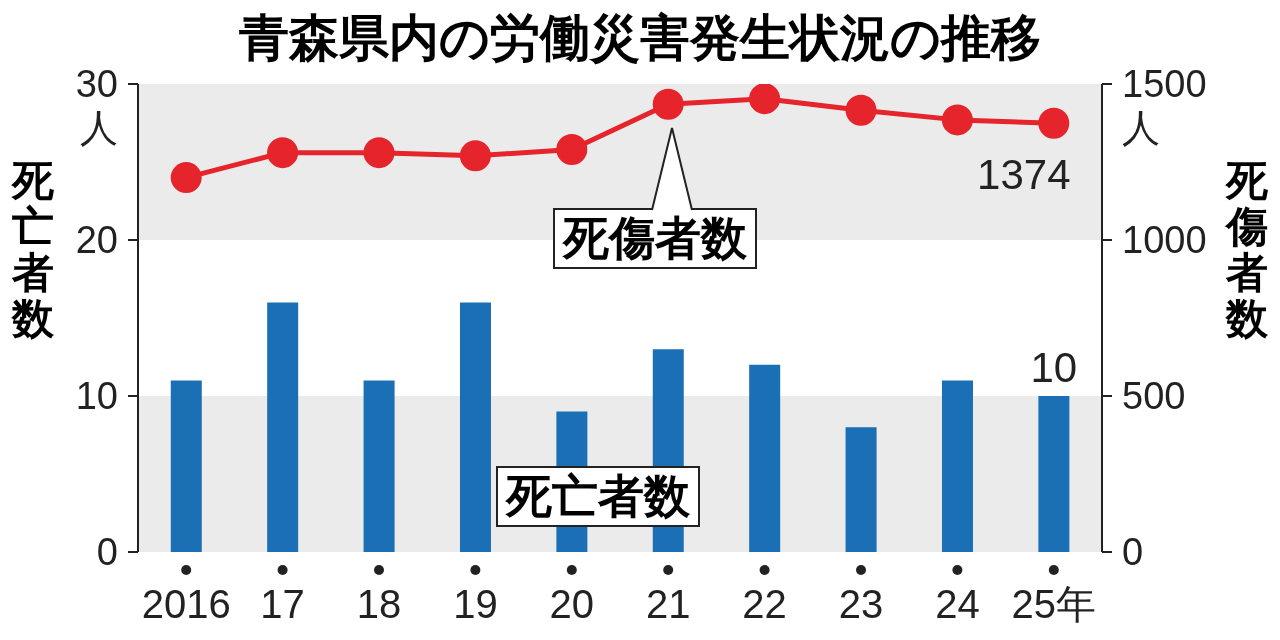 Image resolution: width=1280 pixels, height=640 pixels. What do you see at coordinates (640, 37) in the screenshot?
I see `chart-title: 青森県内の労働災害発生状況の推移` at bounding box center [640, 37].